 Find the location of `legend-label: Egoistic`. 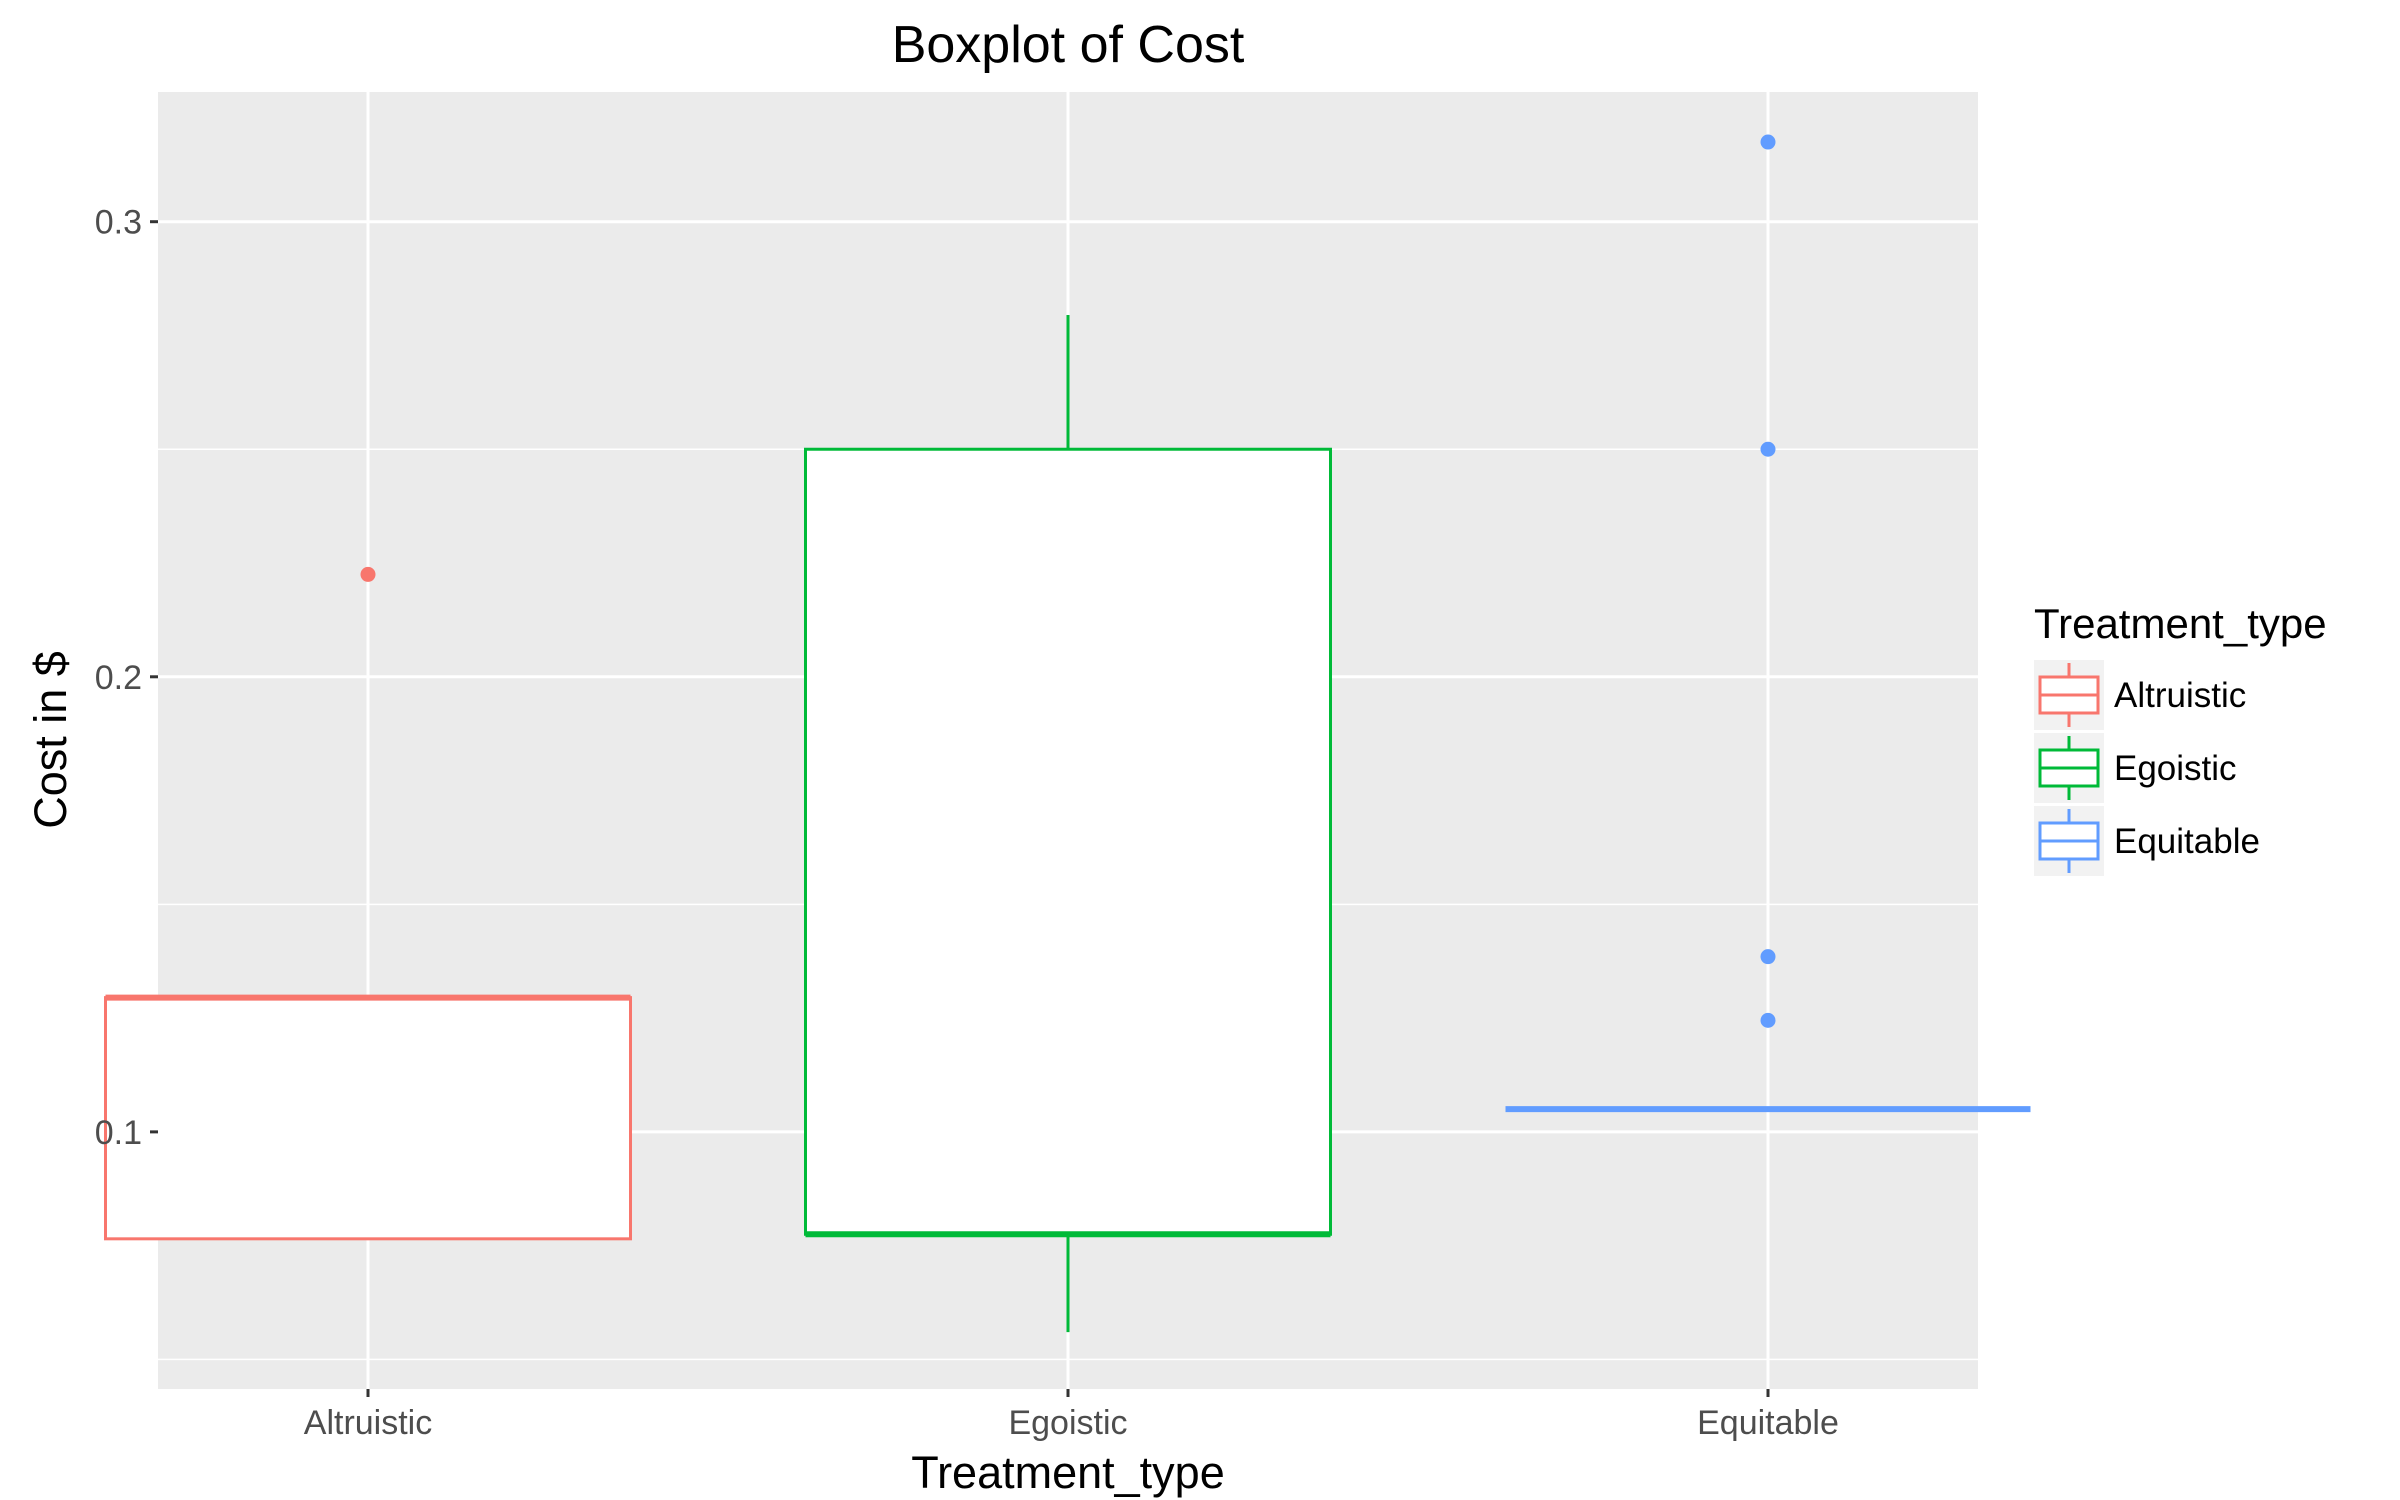

legend-label: Egoistic is located at coordinates (2175, 768).